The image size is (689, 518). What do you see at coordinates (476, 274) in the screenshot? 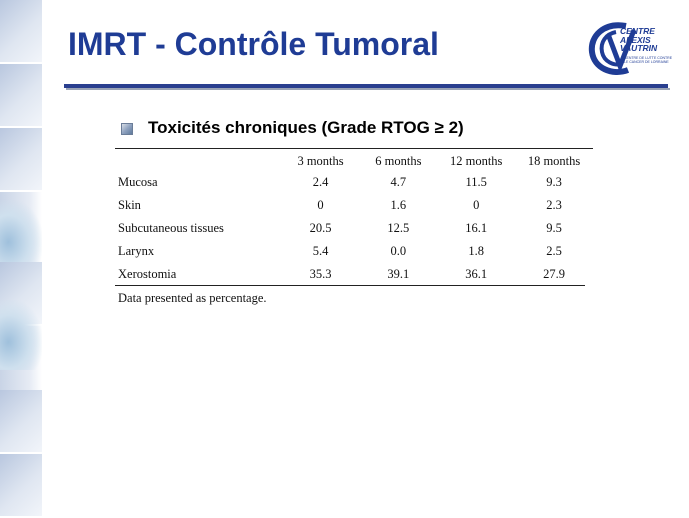
I see `table-cell: 36.1` at bounding box center [476, 274].